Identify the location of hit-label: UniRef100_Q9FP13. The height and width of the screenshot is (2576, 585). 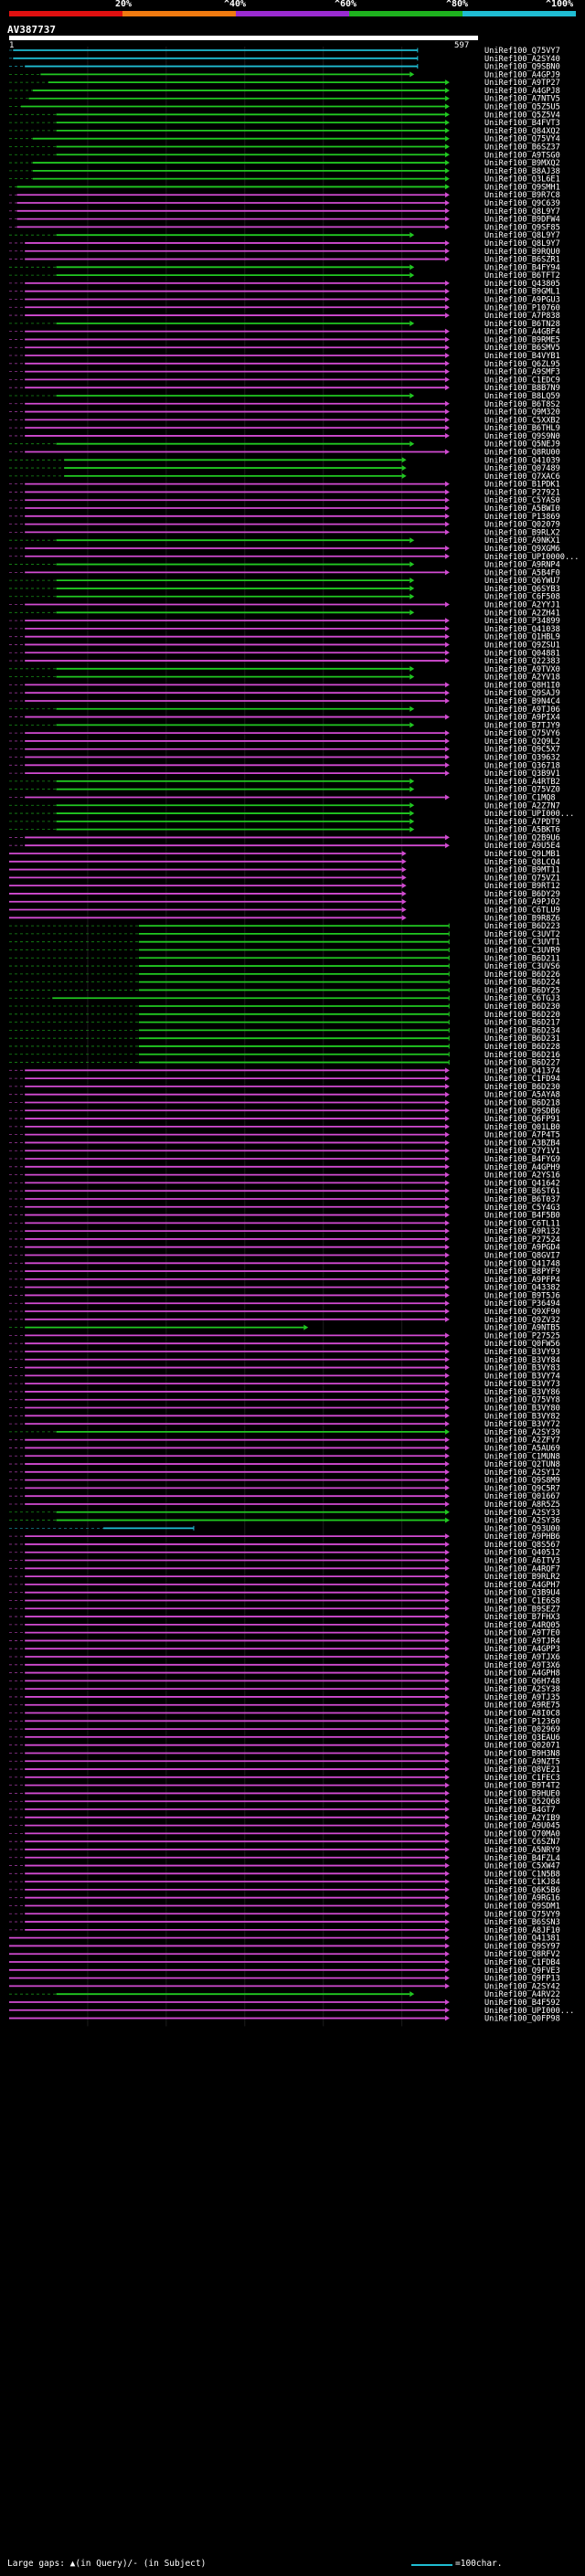
(522, 1979).